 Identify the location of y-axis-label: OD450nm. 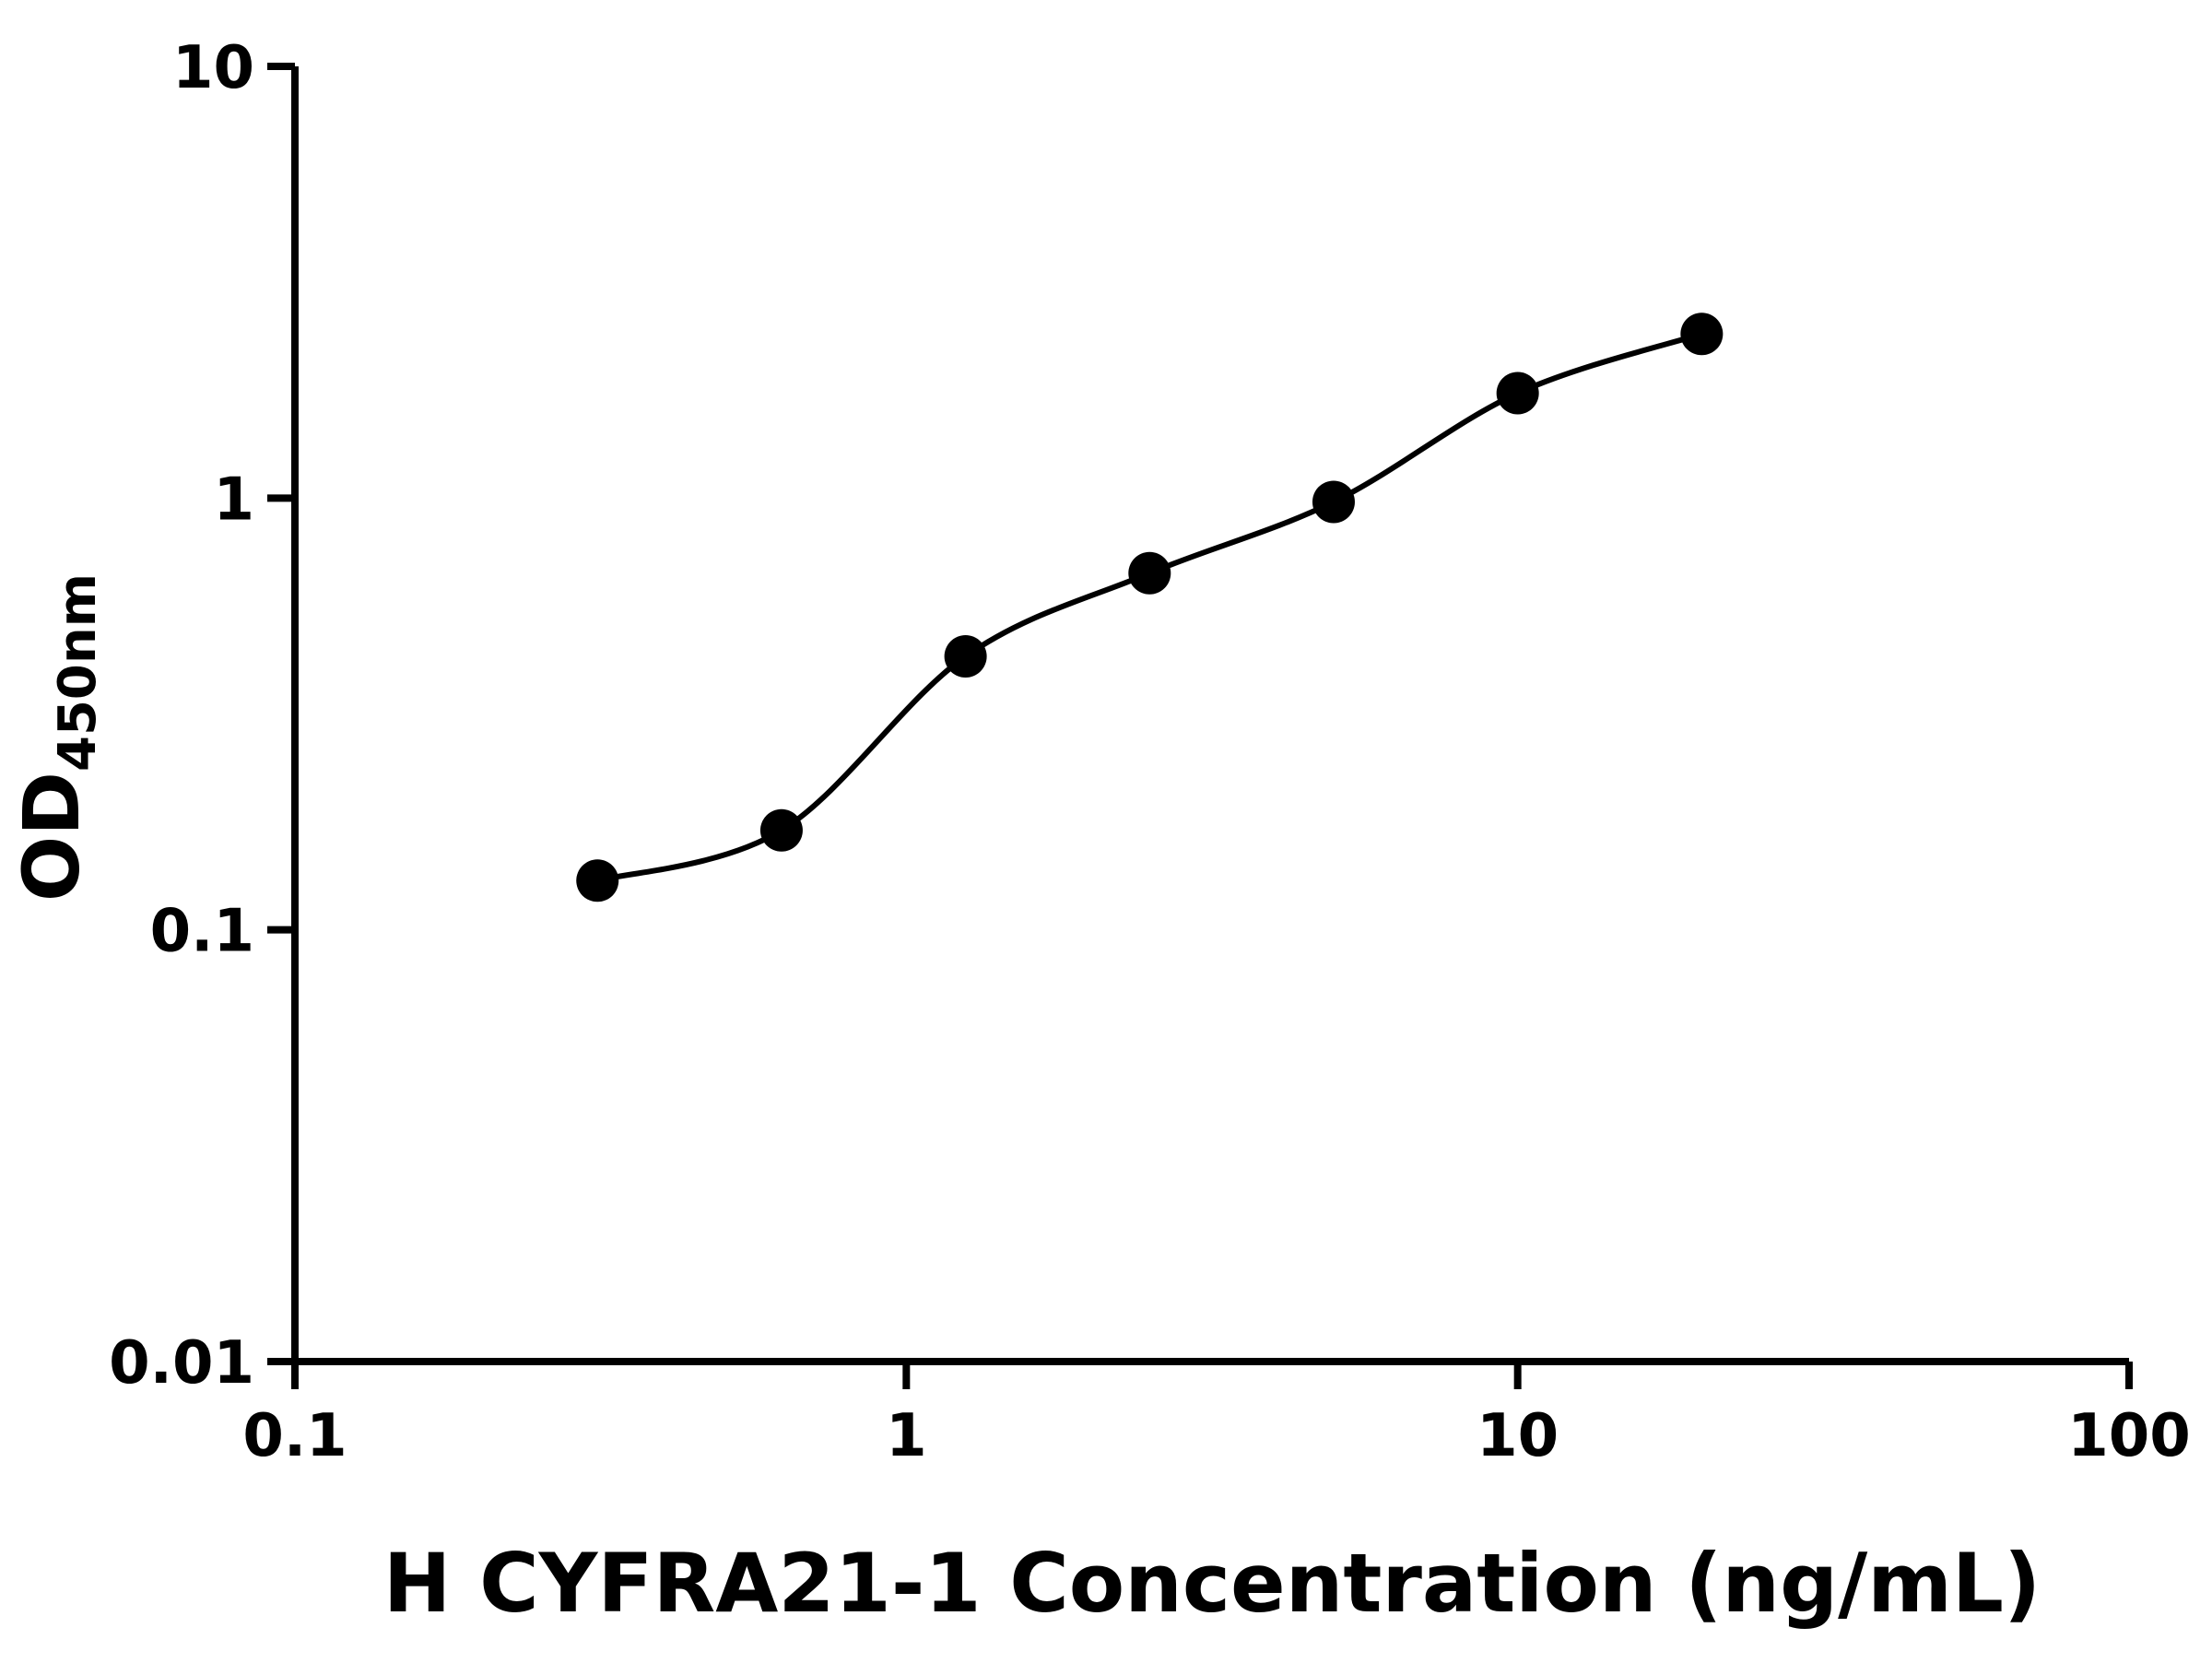
(57, 737).